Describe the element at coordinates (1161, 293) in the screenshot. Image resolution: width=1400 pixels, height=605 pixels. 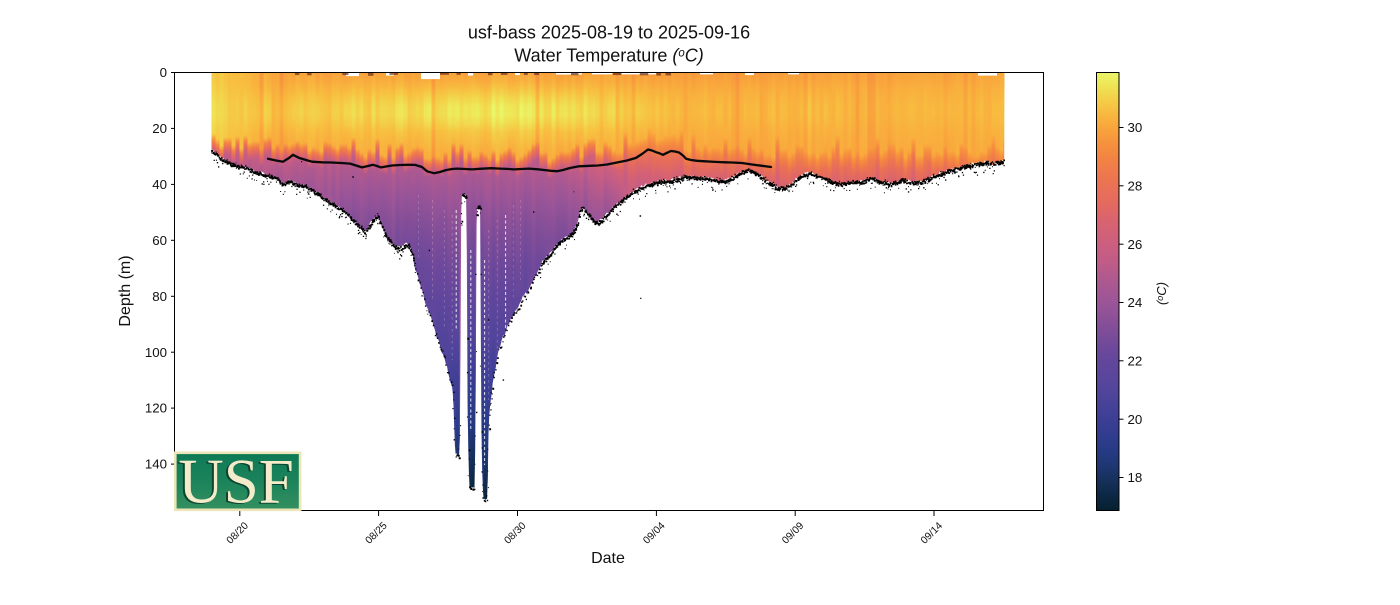
I see `svg-text: (oC)` at that location.